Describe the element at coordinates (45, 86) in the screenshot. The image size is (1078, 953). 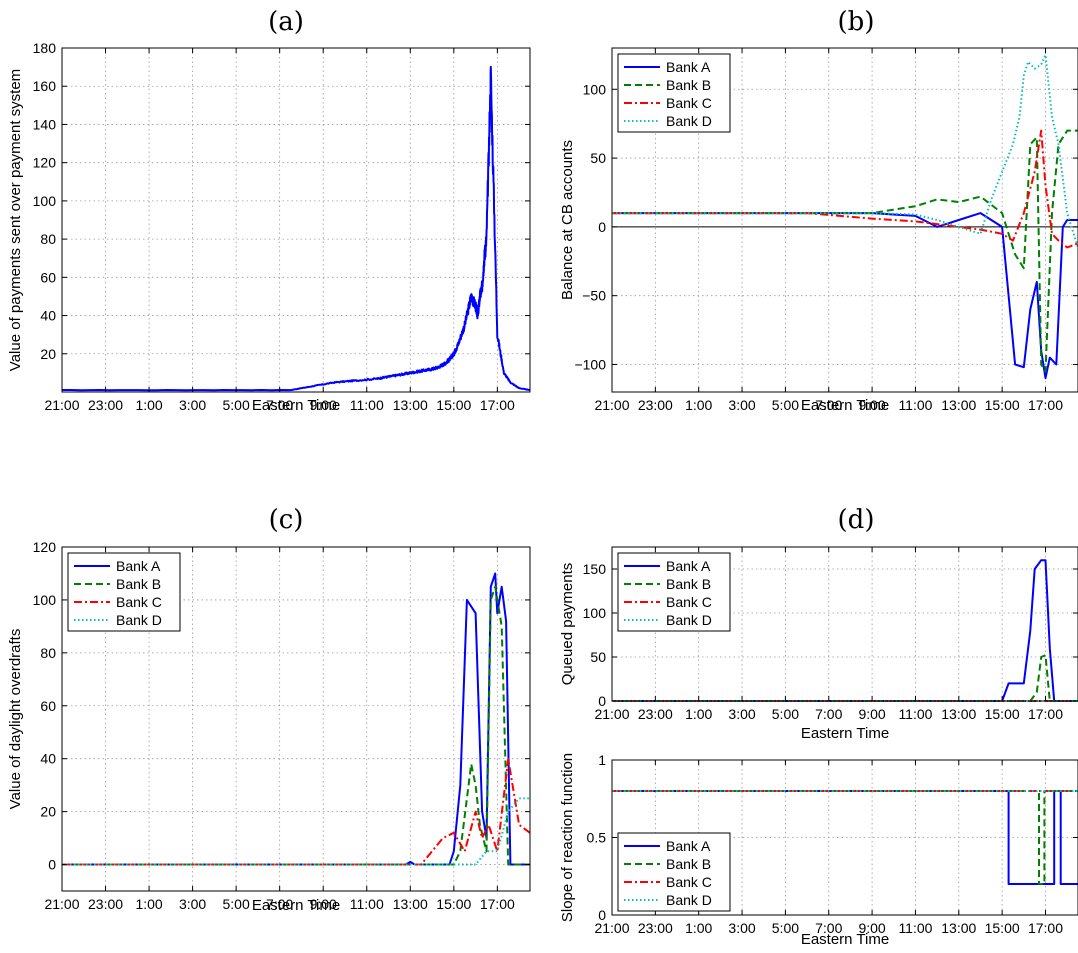
I see `y-tick-label: 160` at that location.